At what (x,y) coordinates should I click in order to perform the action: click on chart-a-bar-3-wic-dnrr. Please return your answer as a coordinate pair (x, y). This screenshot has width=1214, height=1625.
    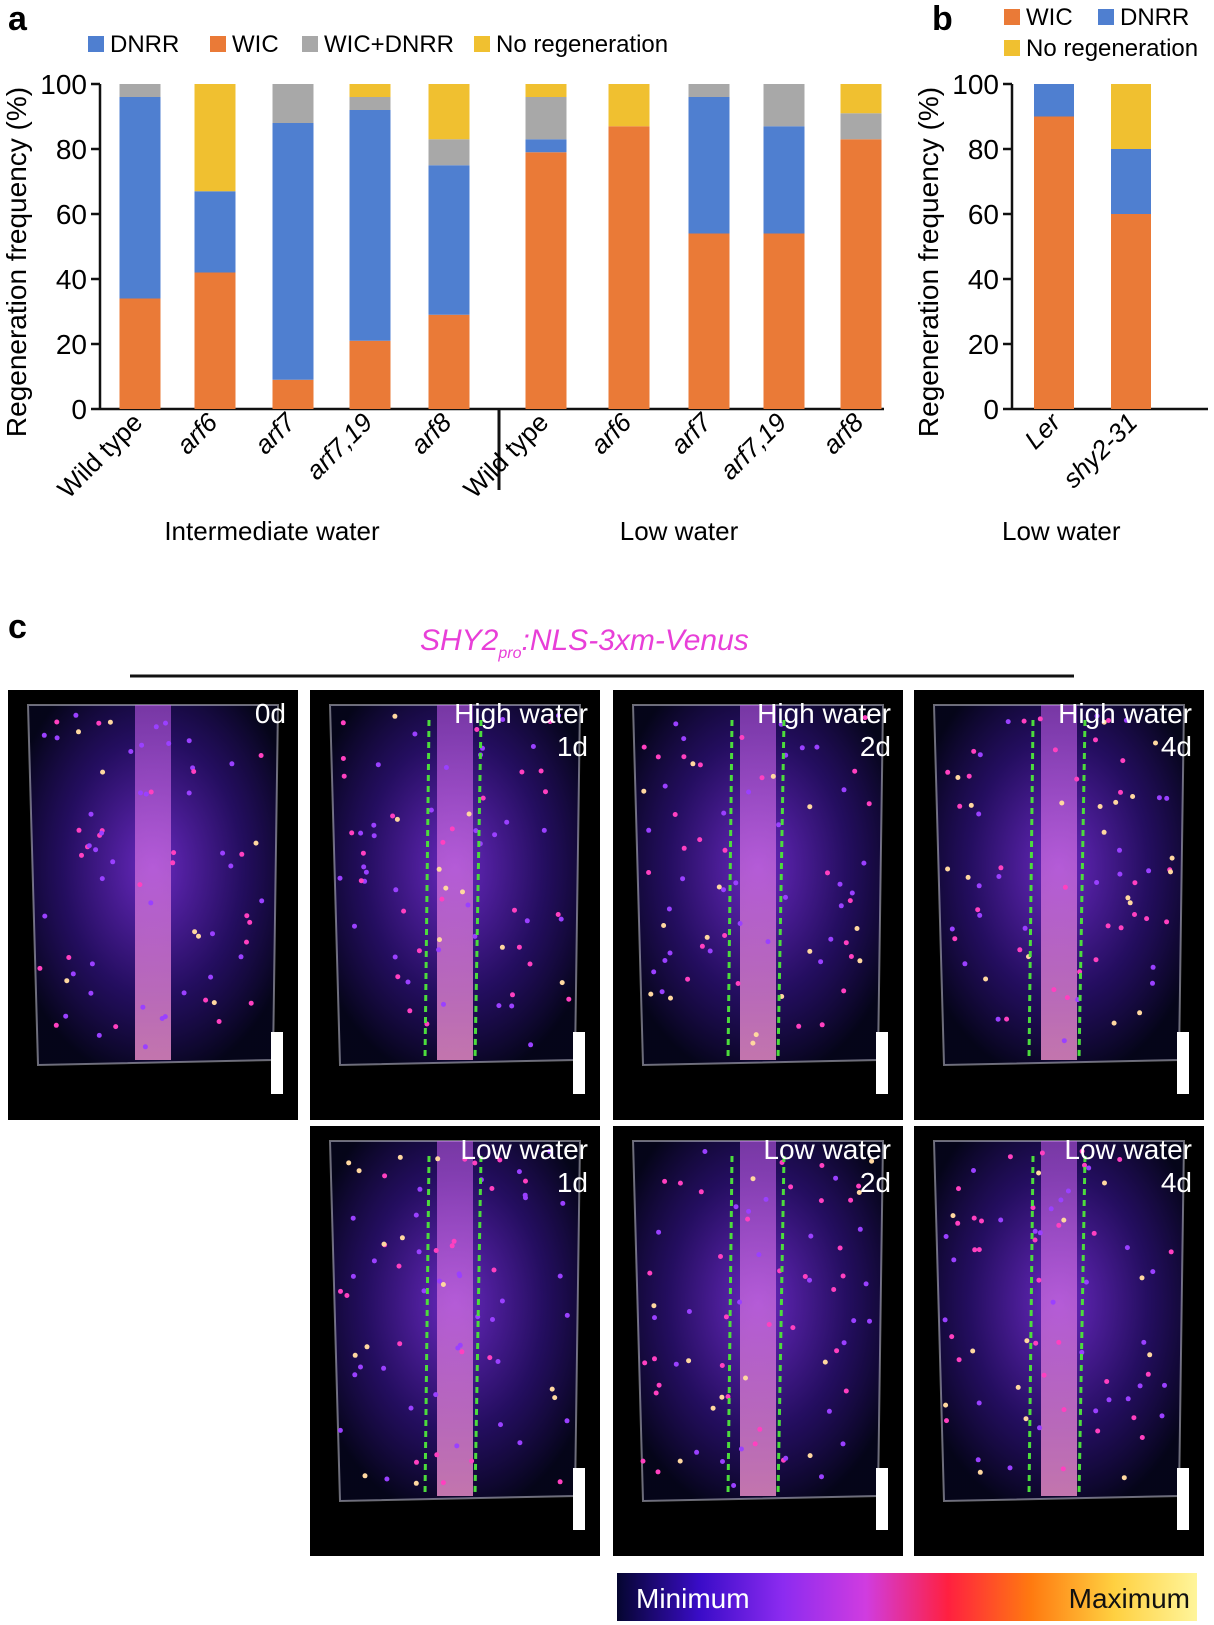
    Looking at the image, I should click on (293, 103).